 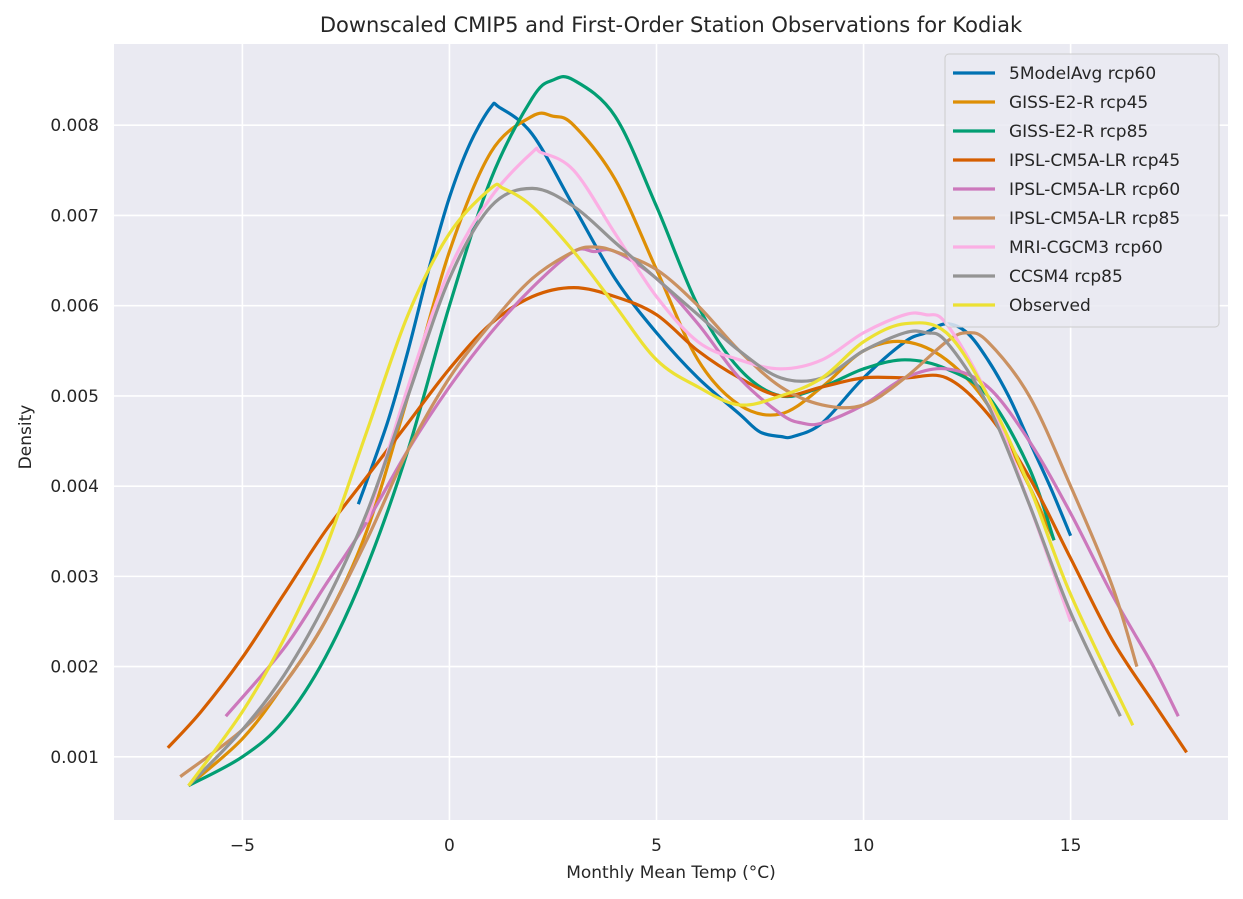 What do you see at coordinates (1066, 277) in the screenshot?
I see `legend-label: CCSM4 rcp85` at bounding box center [1066, 277].